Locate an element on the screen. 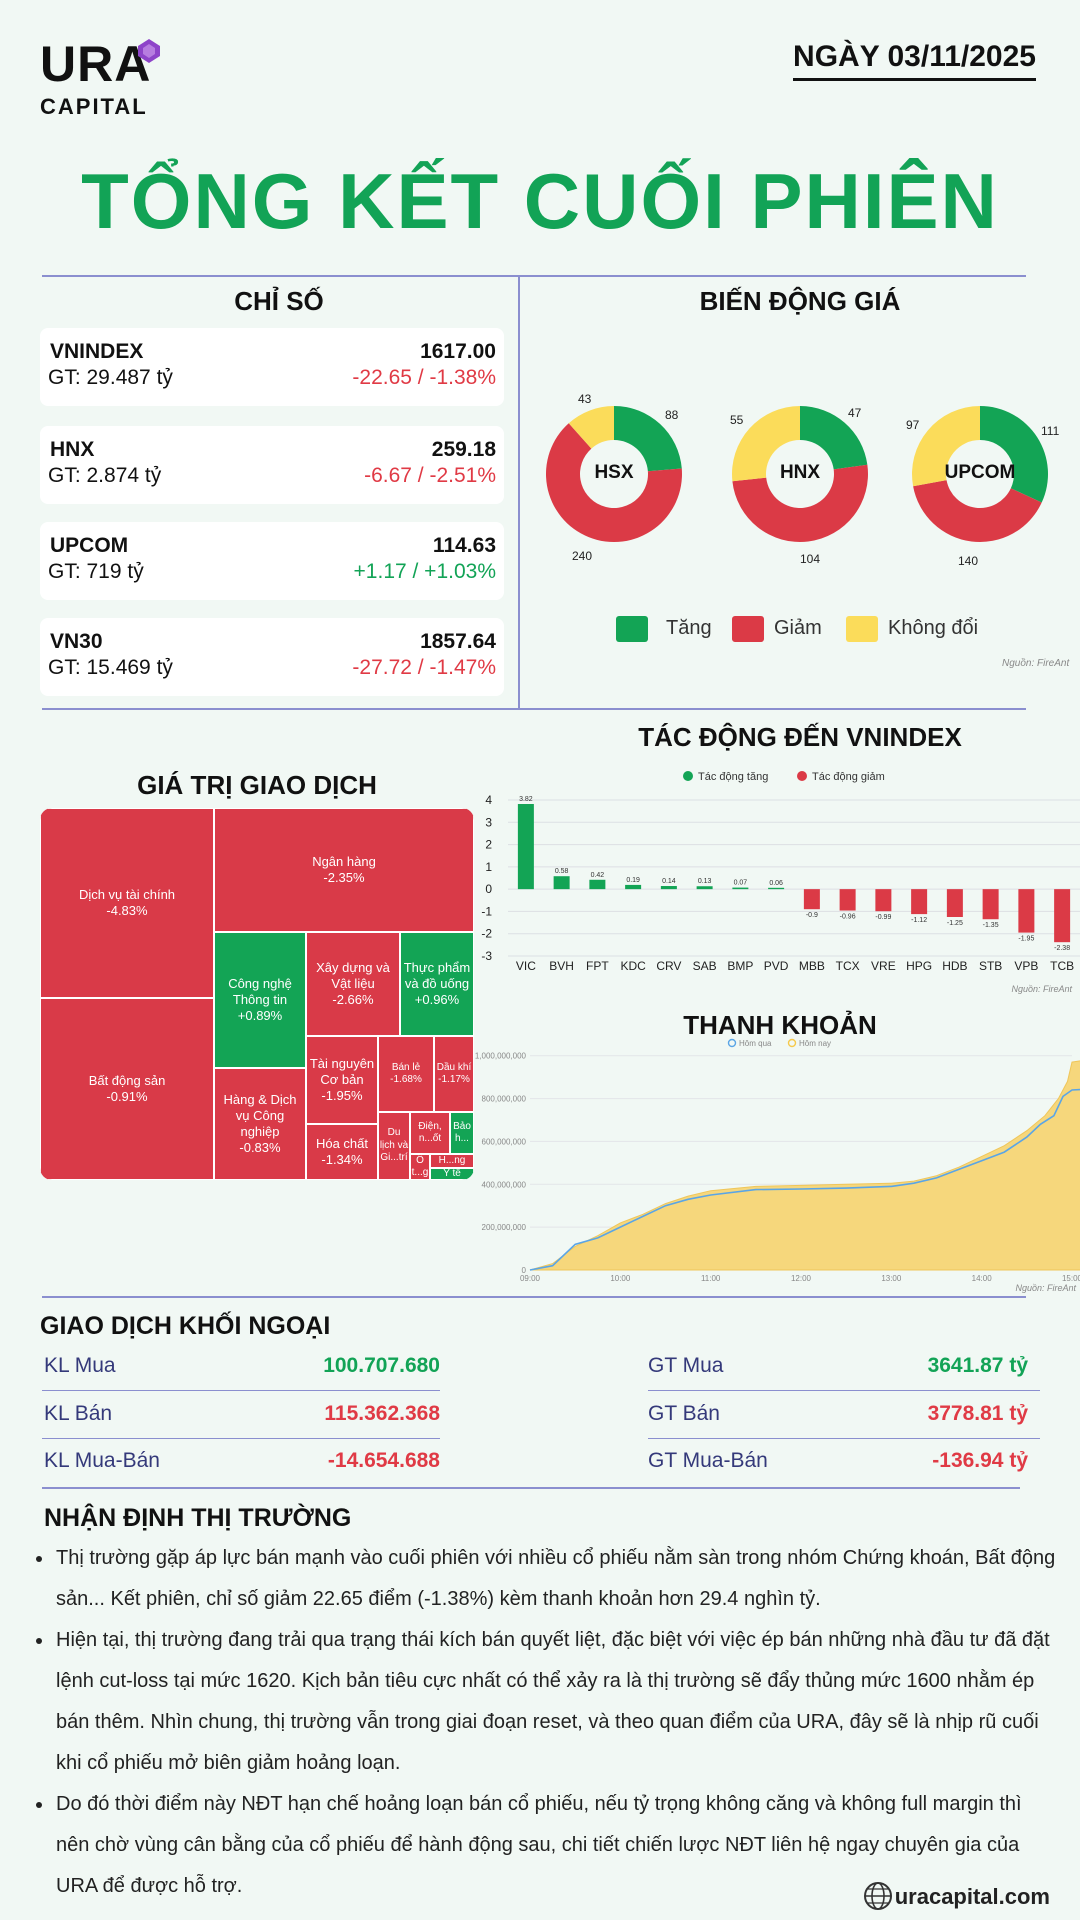  impact-x-tick: TCB is located at coordinates (1062, 966).